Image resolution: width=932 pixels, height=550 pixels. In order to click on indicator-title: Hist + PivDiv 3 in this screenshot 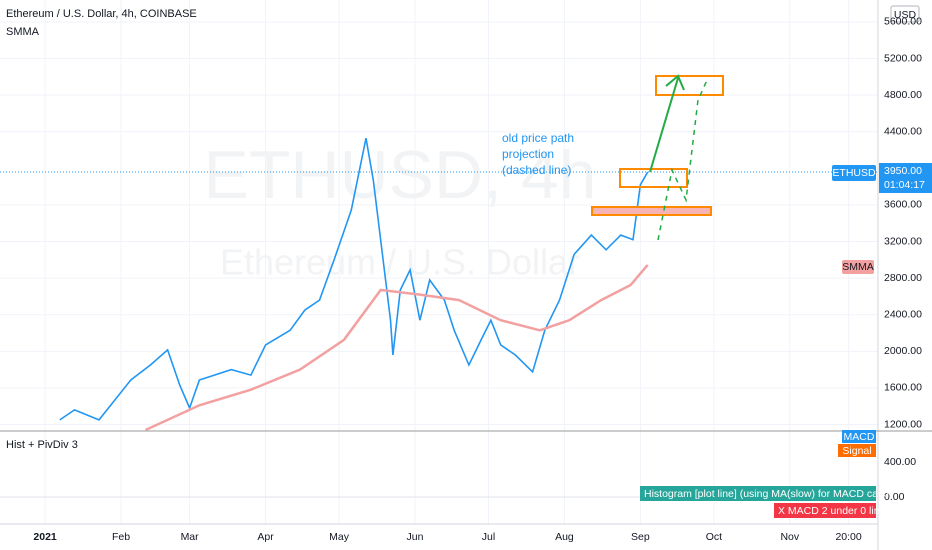, I will do `click(42, 445)`.